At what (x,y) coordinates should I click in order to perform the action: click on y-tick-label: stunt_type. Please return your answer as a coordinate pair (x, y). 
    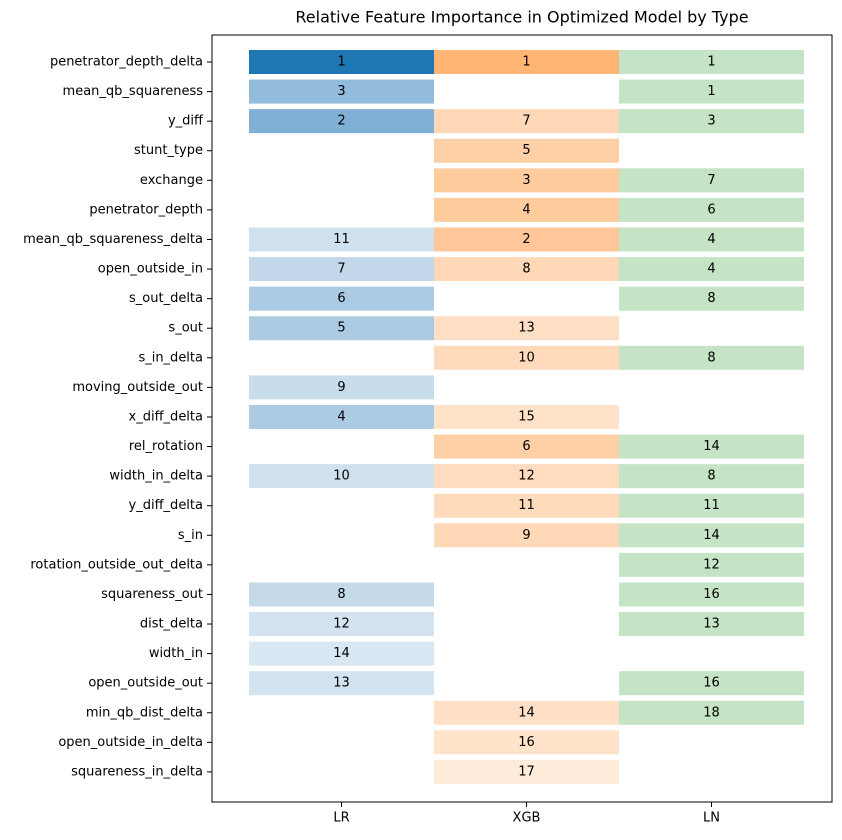
    Looking at the image, I should click on (168, 150).